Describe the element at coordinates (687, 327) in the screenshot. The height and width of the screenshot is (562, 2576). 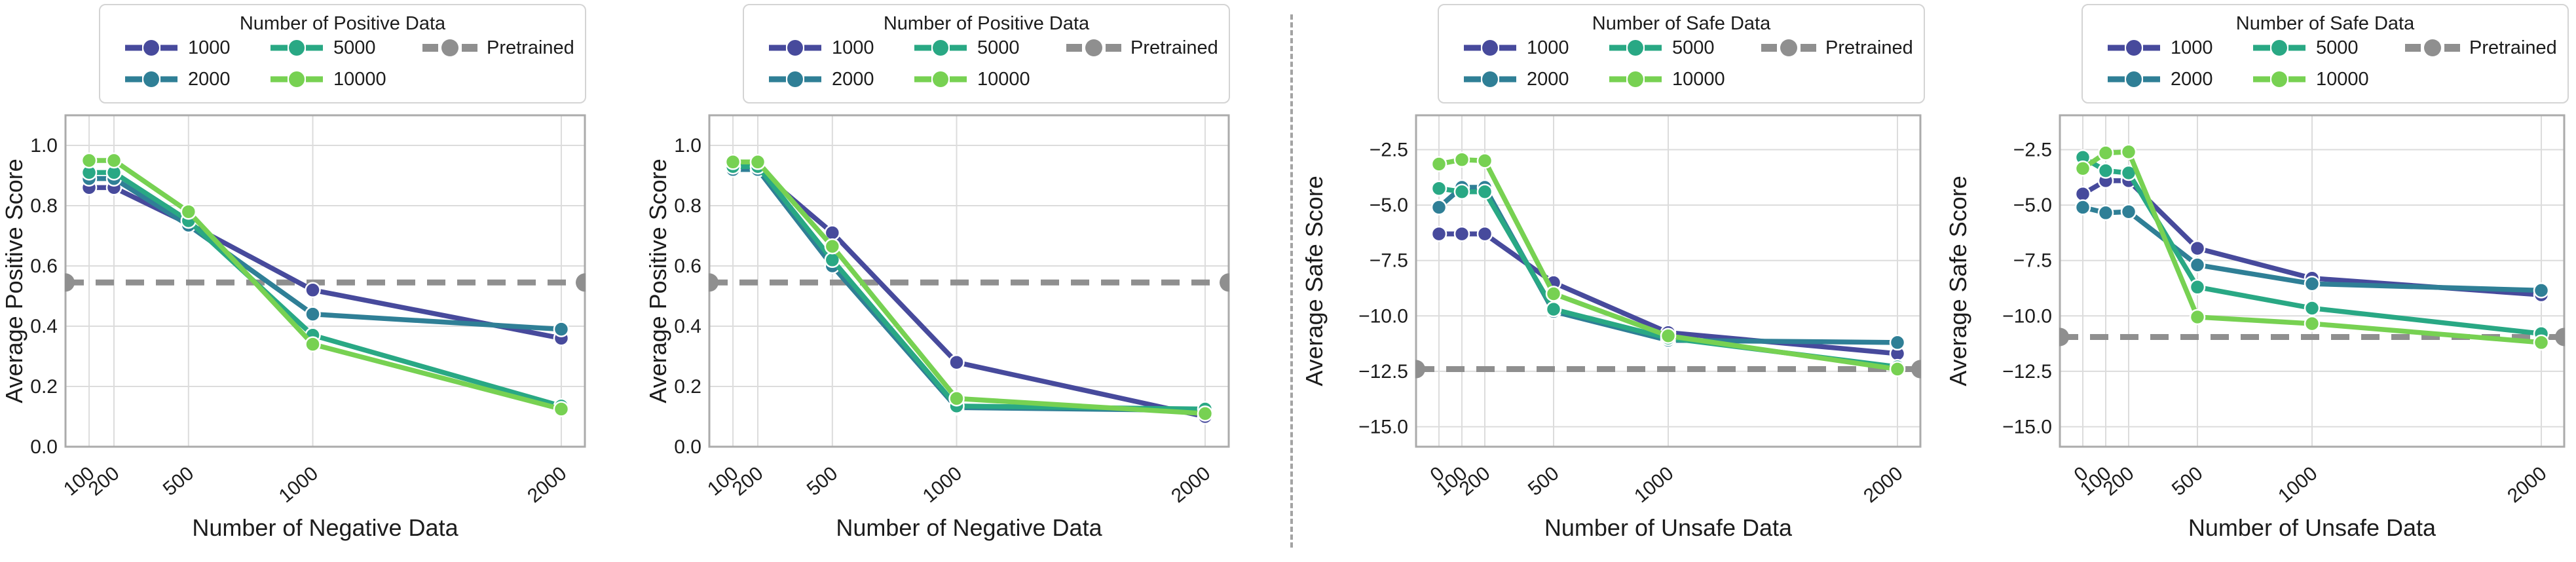
I see `y-tick-label: 0.4` at that location.